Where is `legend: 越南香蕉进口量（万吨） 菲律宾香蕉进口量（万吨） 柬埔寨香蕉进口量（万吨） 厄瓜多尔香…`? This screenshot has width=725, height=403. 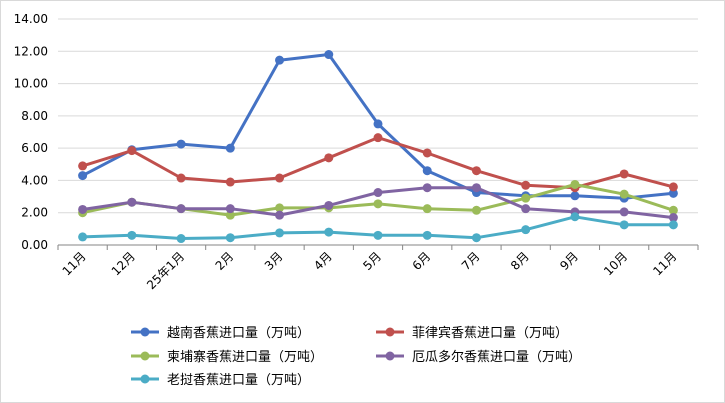 legend: 越南香蕉进口量（万吨） 菲律宾香蕉进口量（万吨） 柬埔寨香蕉进口量（万吨） 厄瓜多尔香… is located at coordinates (356, 356).